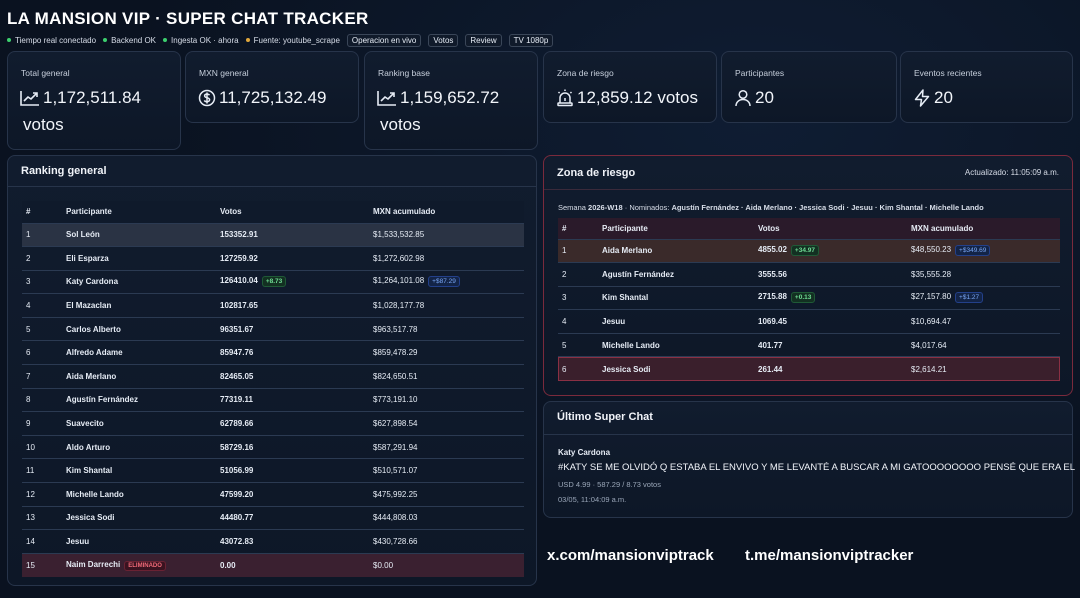 The width and height of the screenshot is (1080, 598). What do you see at coordinates (483, 40) in the screenshot?
I see `chip-review: Review` at bounding box center [483, 40].